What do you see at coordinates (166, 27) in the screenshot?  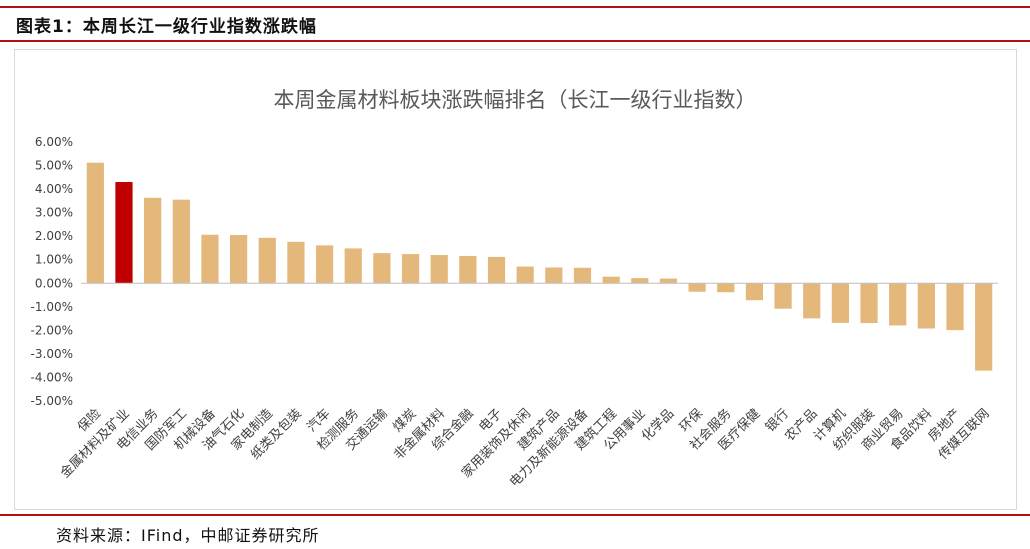 I see `figure-label: 图表1：本周长江一级行业指数涨跌幅` at bounding box center [166, 27].